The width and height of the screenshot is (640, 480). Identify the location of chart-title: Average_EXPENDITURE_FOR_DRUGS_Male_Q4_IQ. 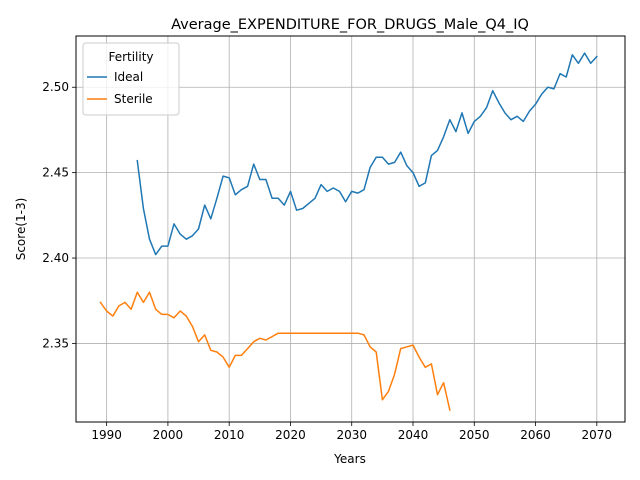
(350, 25).